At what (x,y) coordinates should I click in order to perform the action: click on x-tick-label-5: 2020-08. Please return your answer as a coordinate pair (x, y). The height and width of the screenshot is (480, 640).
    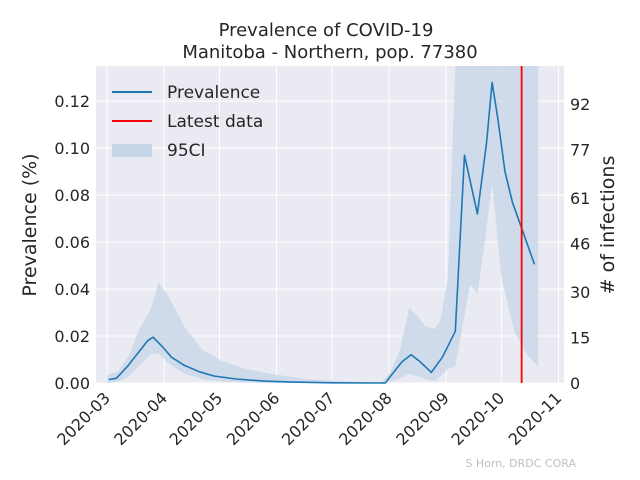
    Looking at the image, I should click on (365, 418).